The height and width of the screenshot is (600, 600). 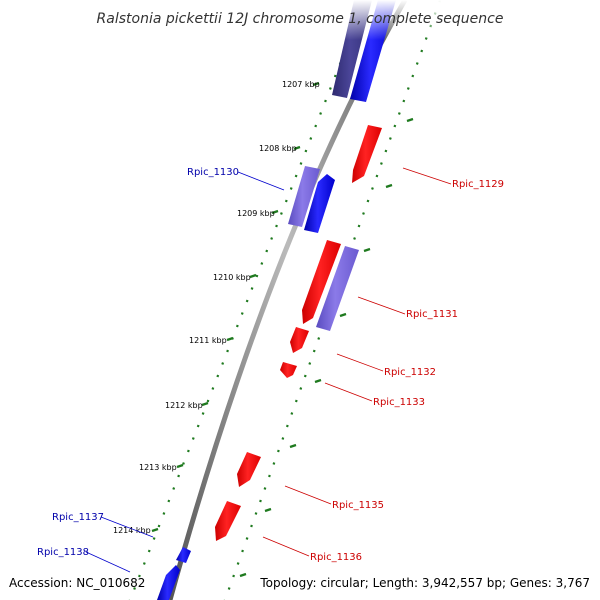 What do you see at coordinates (256, 213) in the screenshot?
I see `kbp-label: 1209 kbp` at bounding box center [256, 213].